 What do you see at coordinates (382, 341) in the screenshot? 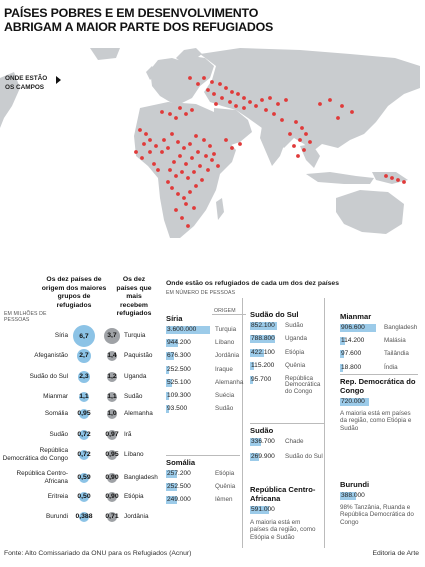
I see `destination-row: 114.200 Malásia` at bounding box center [382, 341].